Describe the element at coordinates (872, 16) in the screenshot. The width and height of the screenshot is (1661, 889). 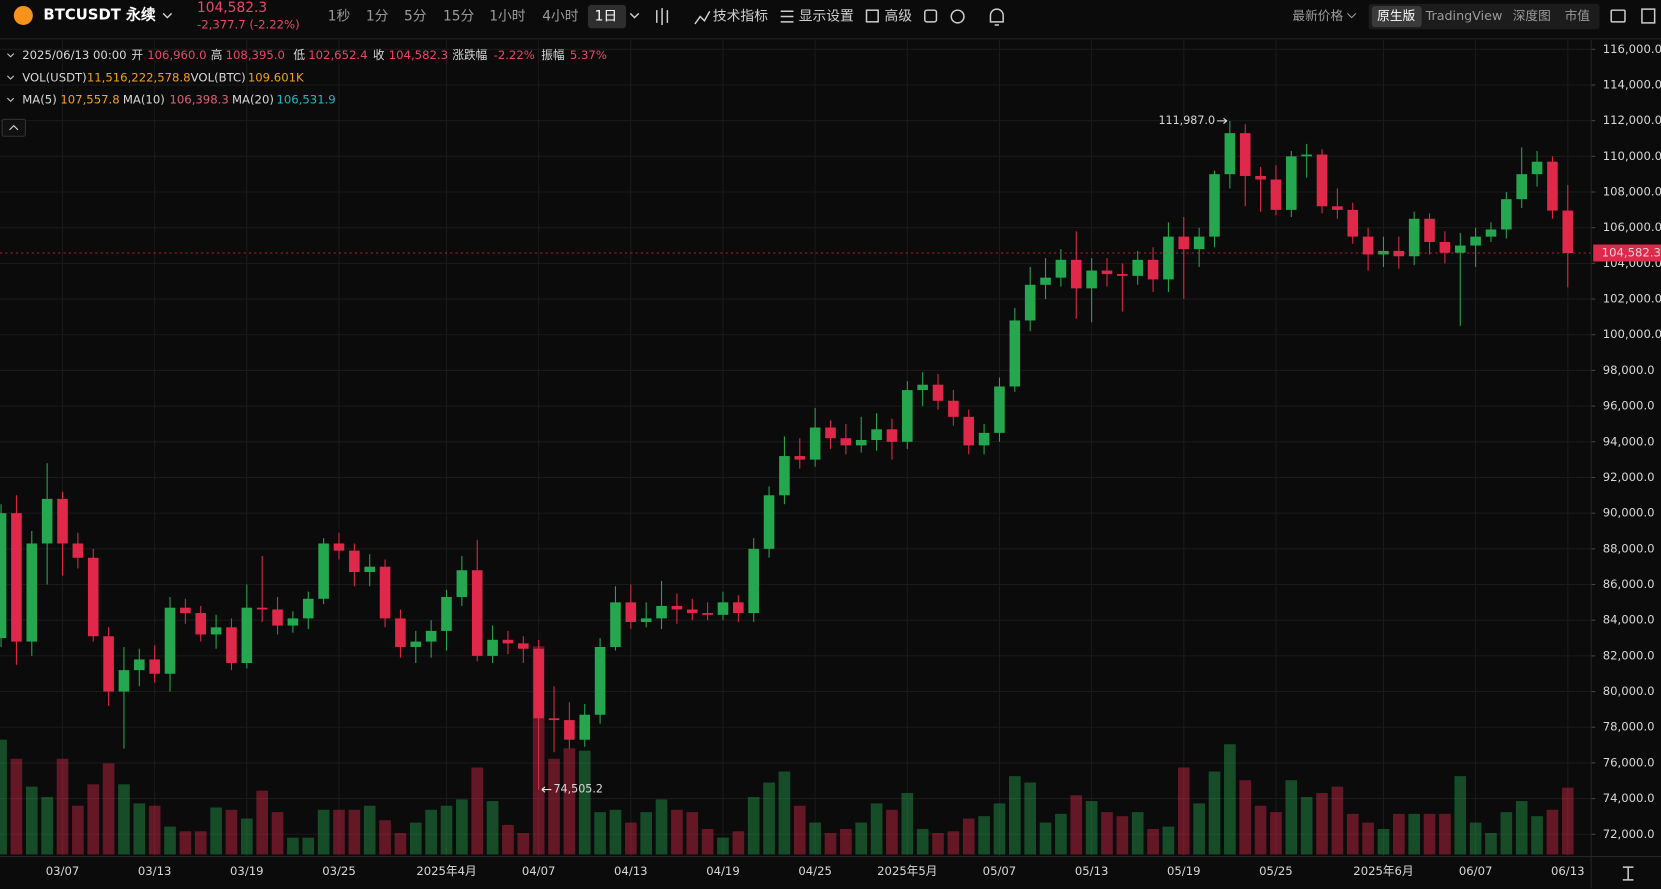
I see `advanced-icon` at that location.